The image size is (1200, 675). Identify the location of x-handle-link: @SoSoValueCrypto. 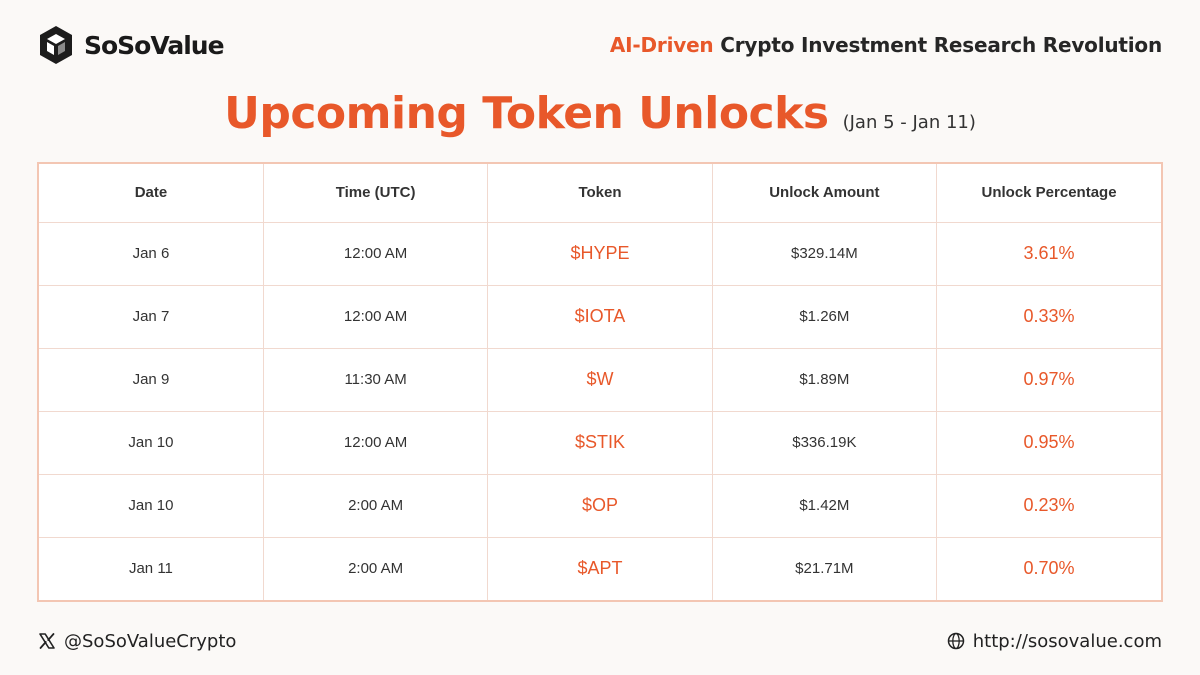
(137, 641).